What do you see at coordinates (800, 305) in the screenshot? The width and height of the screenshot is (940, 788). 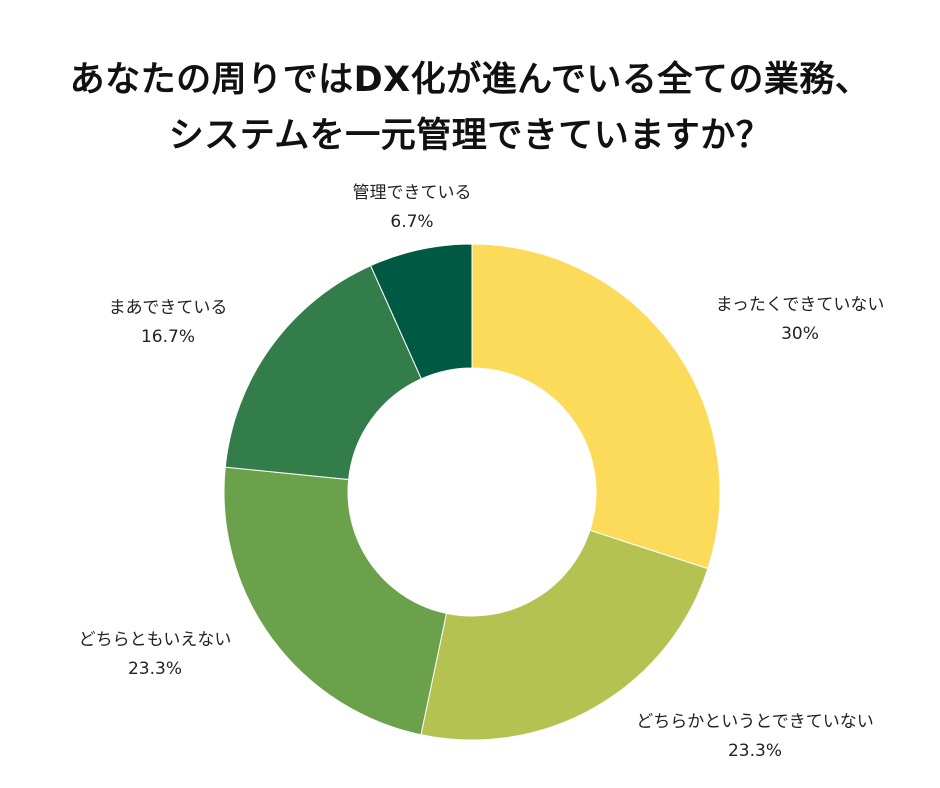 I see `slice-label-1: まったくできていない` at bounding box center [800, 305].